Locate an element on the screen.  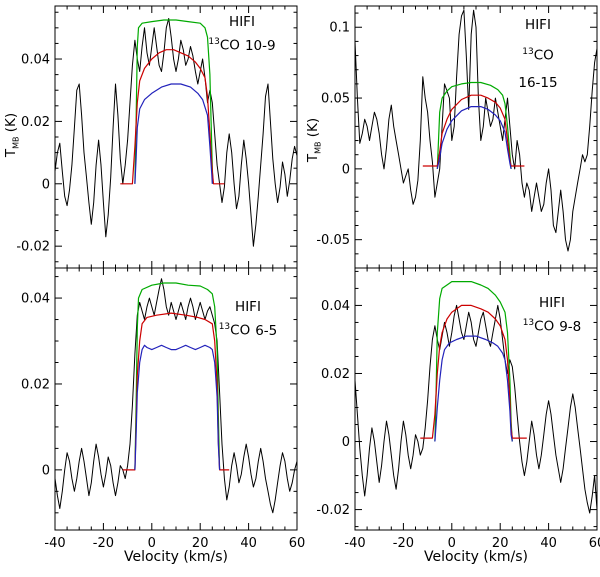
y-tick-label: -0.05 is located at coordinates (333, 240).